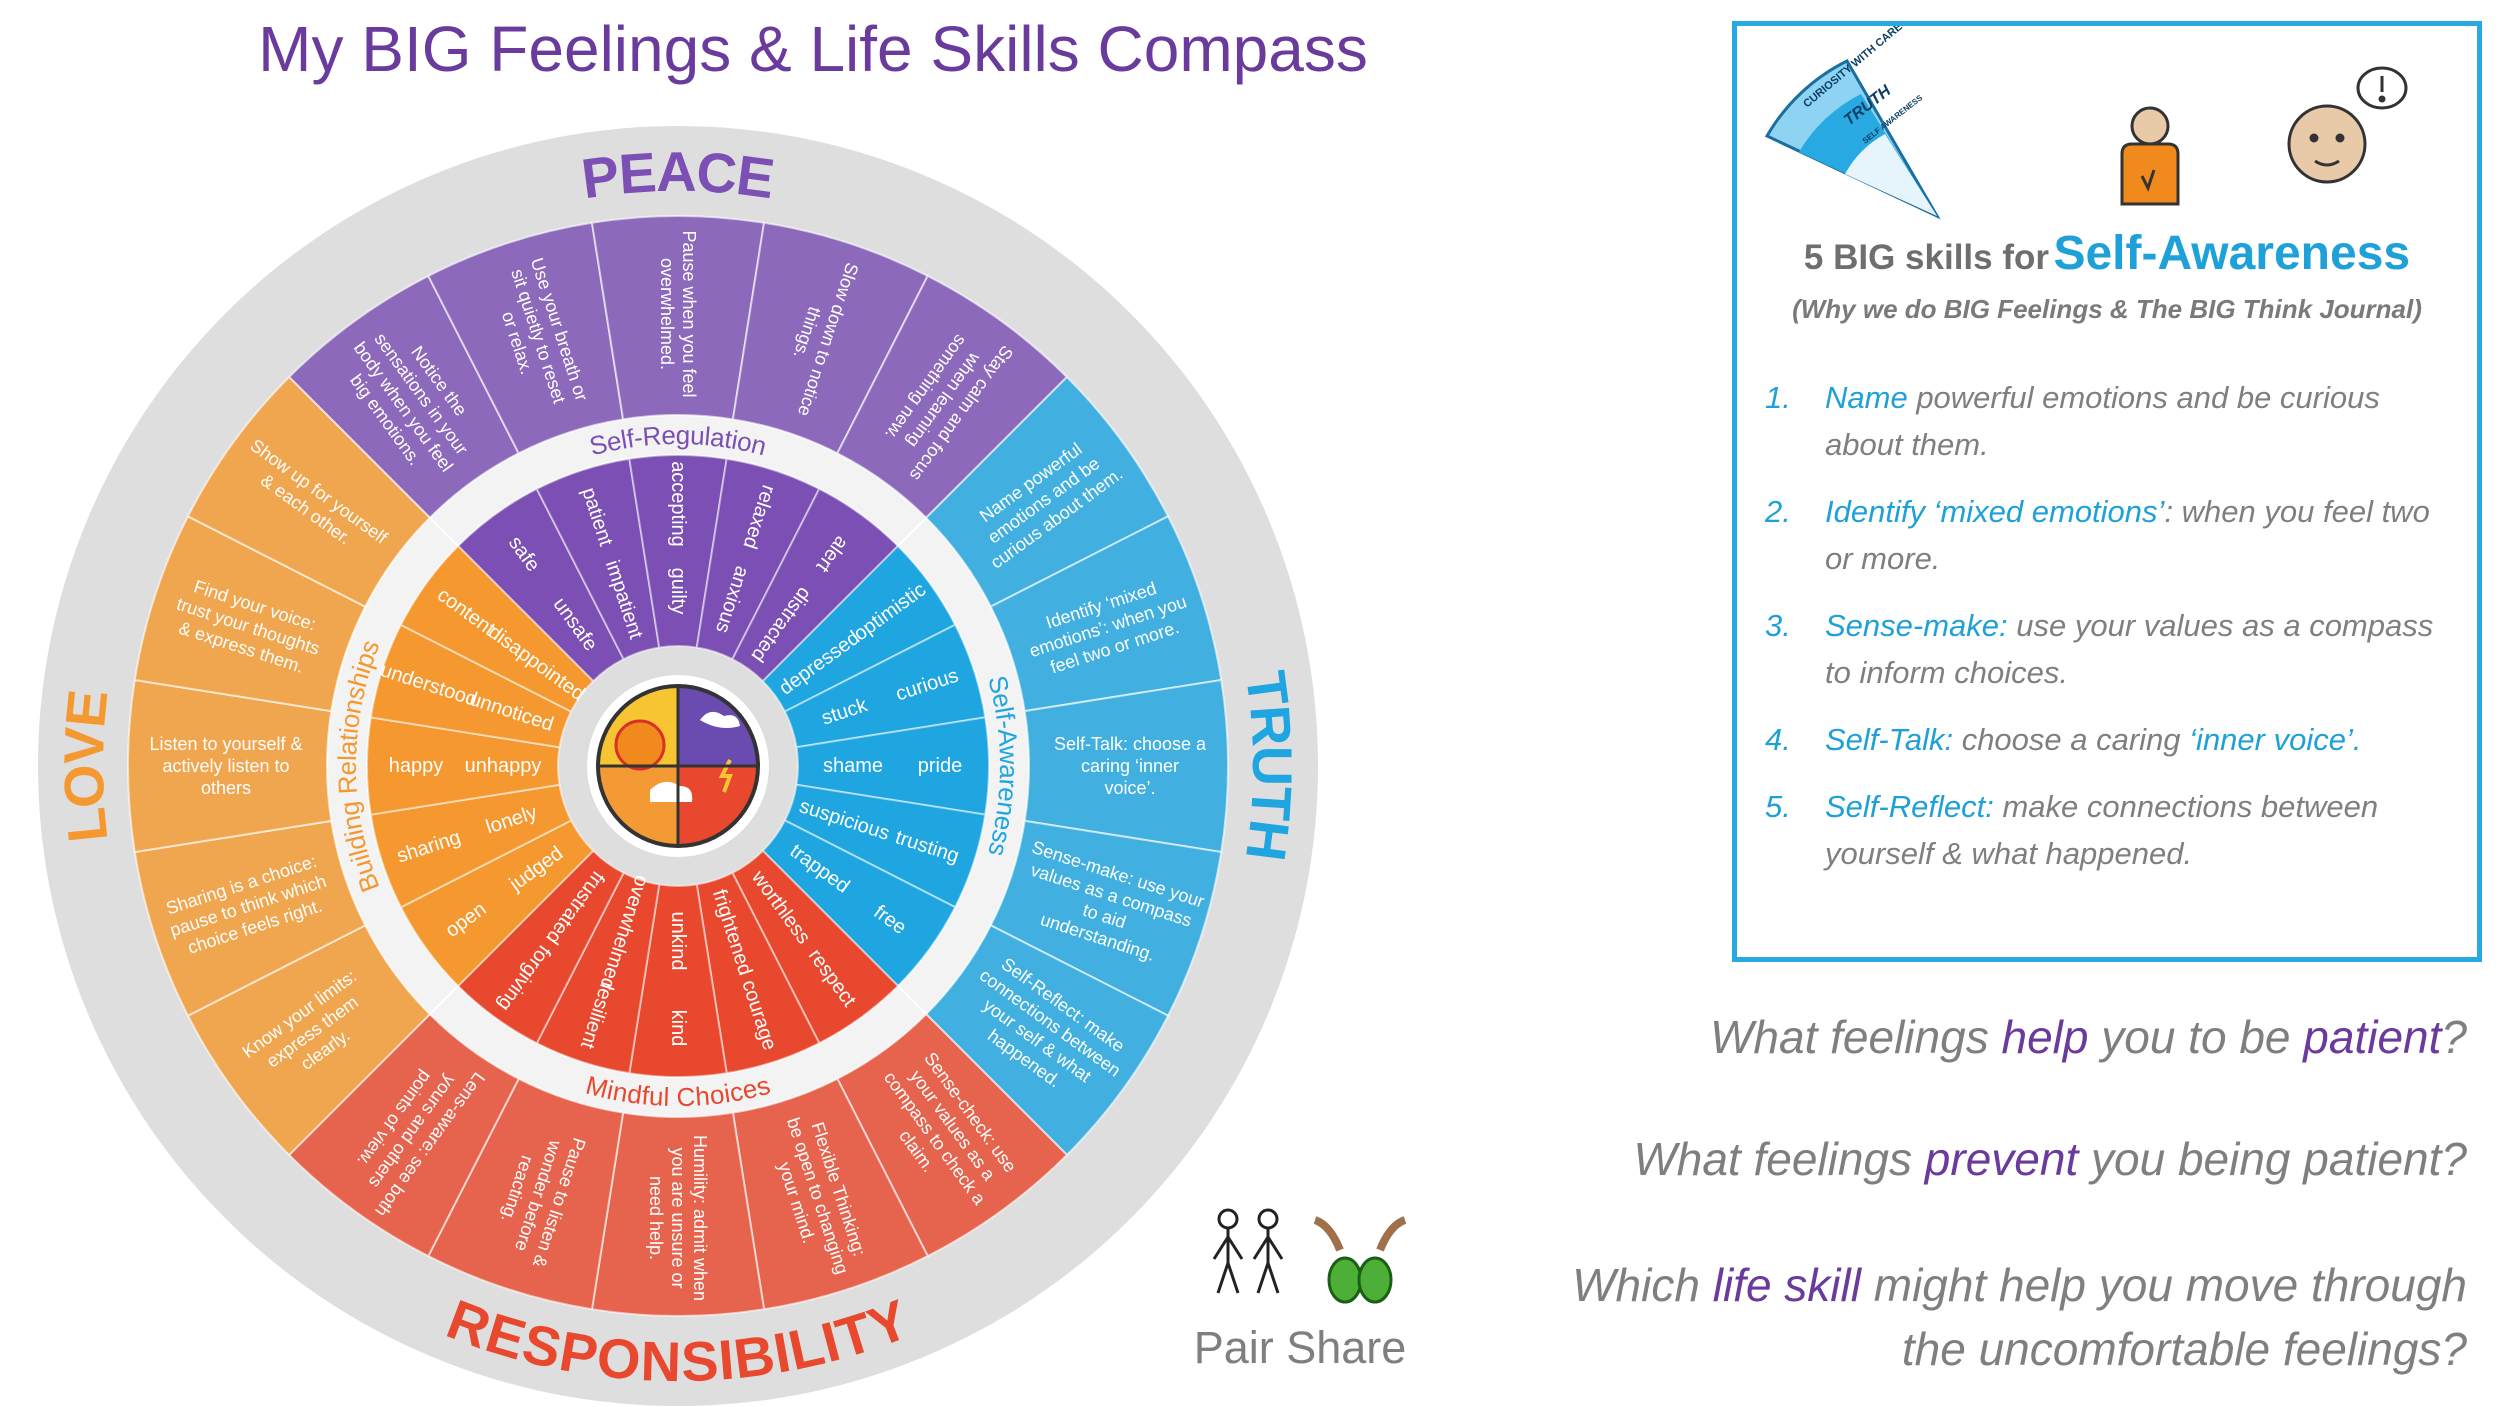  Describe the element at coordinates (2001, 1159) in the screenshot. I see `text-run: prevent` at that location.